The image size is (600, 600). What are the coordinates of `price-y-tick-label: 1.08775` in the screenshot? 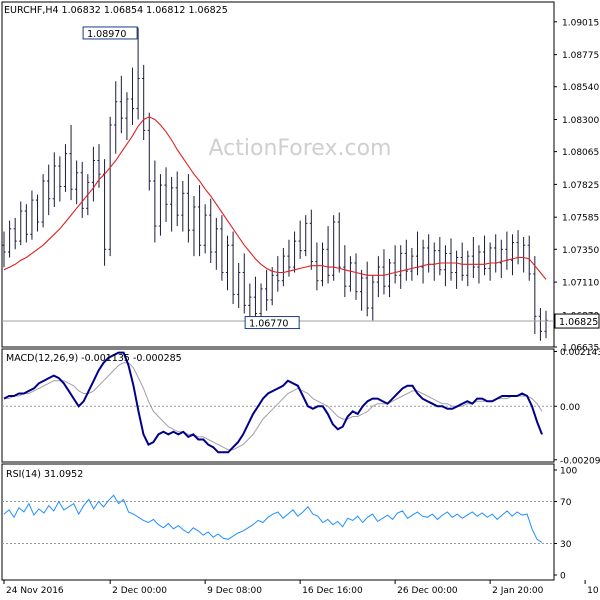 It's located at (580, 56).